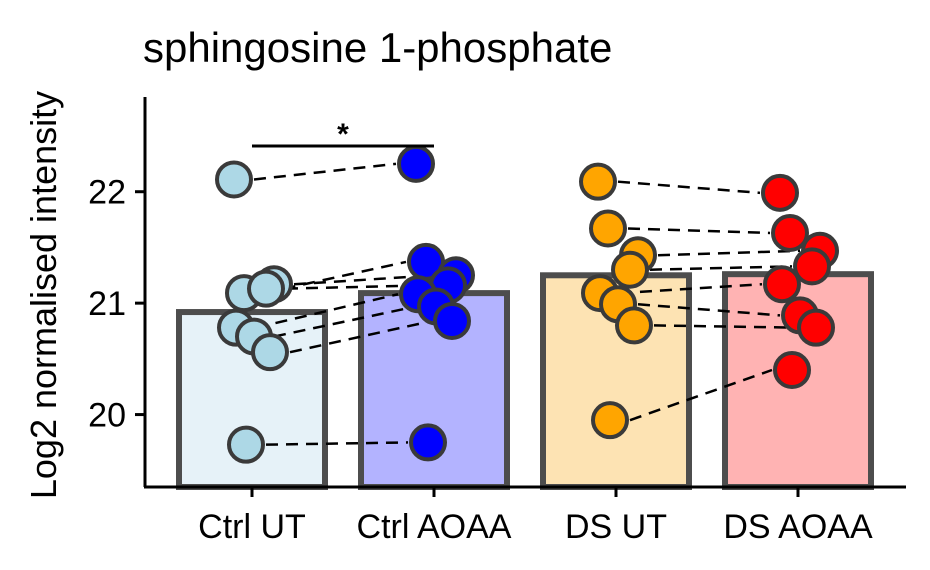  What do you see at coordinates (43, 295) in the screenshot?
I see `y-axis-label: Log2 normalised intensity` at bounding box center [43, 295].